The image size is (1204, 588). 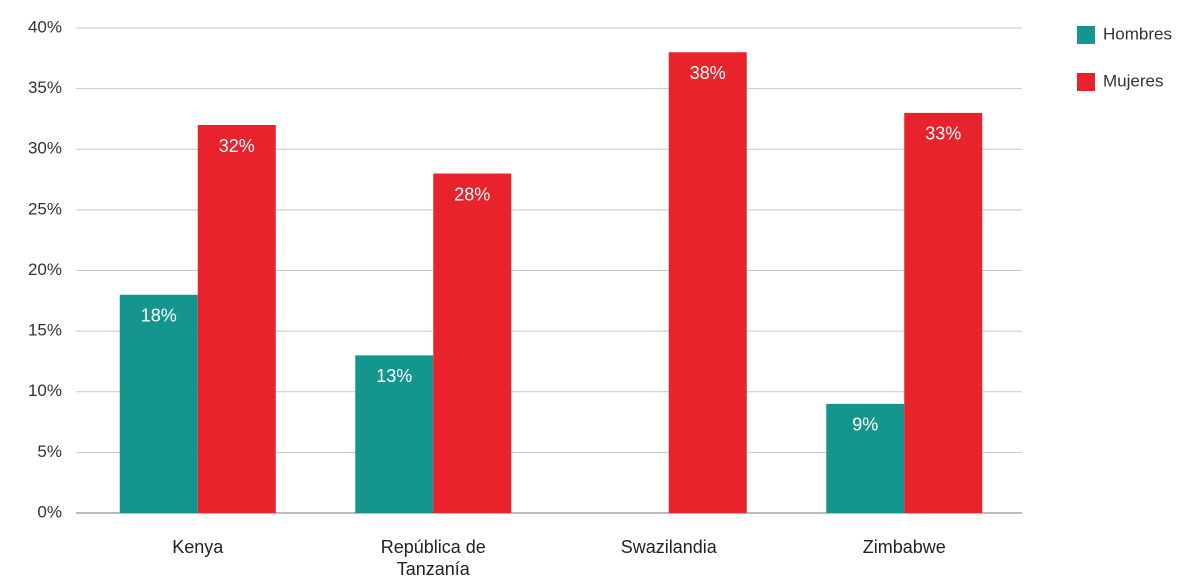 What do you see at coordinates (1133, 80) in the screenshot?
I see `legend-label: Mujeres` at bounding box center [1133, 80].